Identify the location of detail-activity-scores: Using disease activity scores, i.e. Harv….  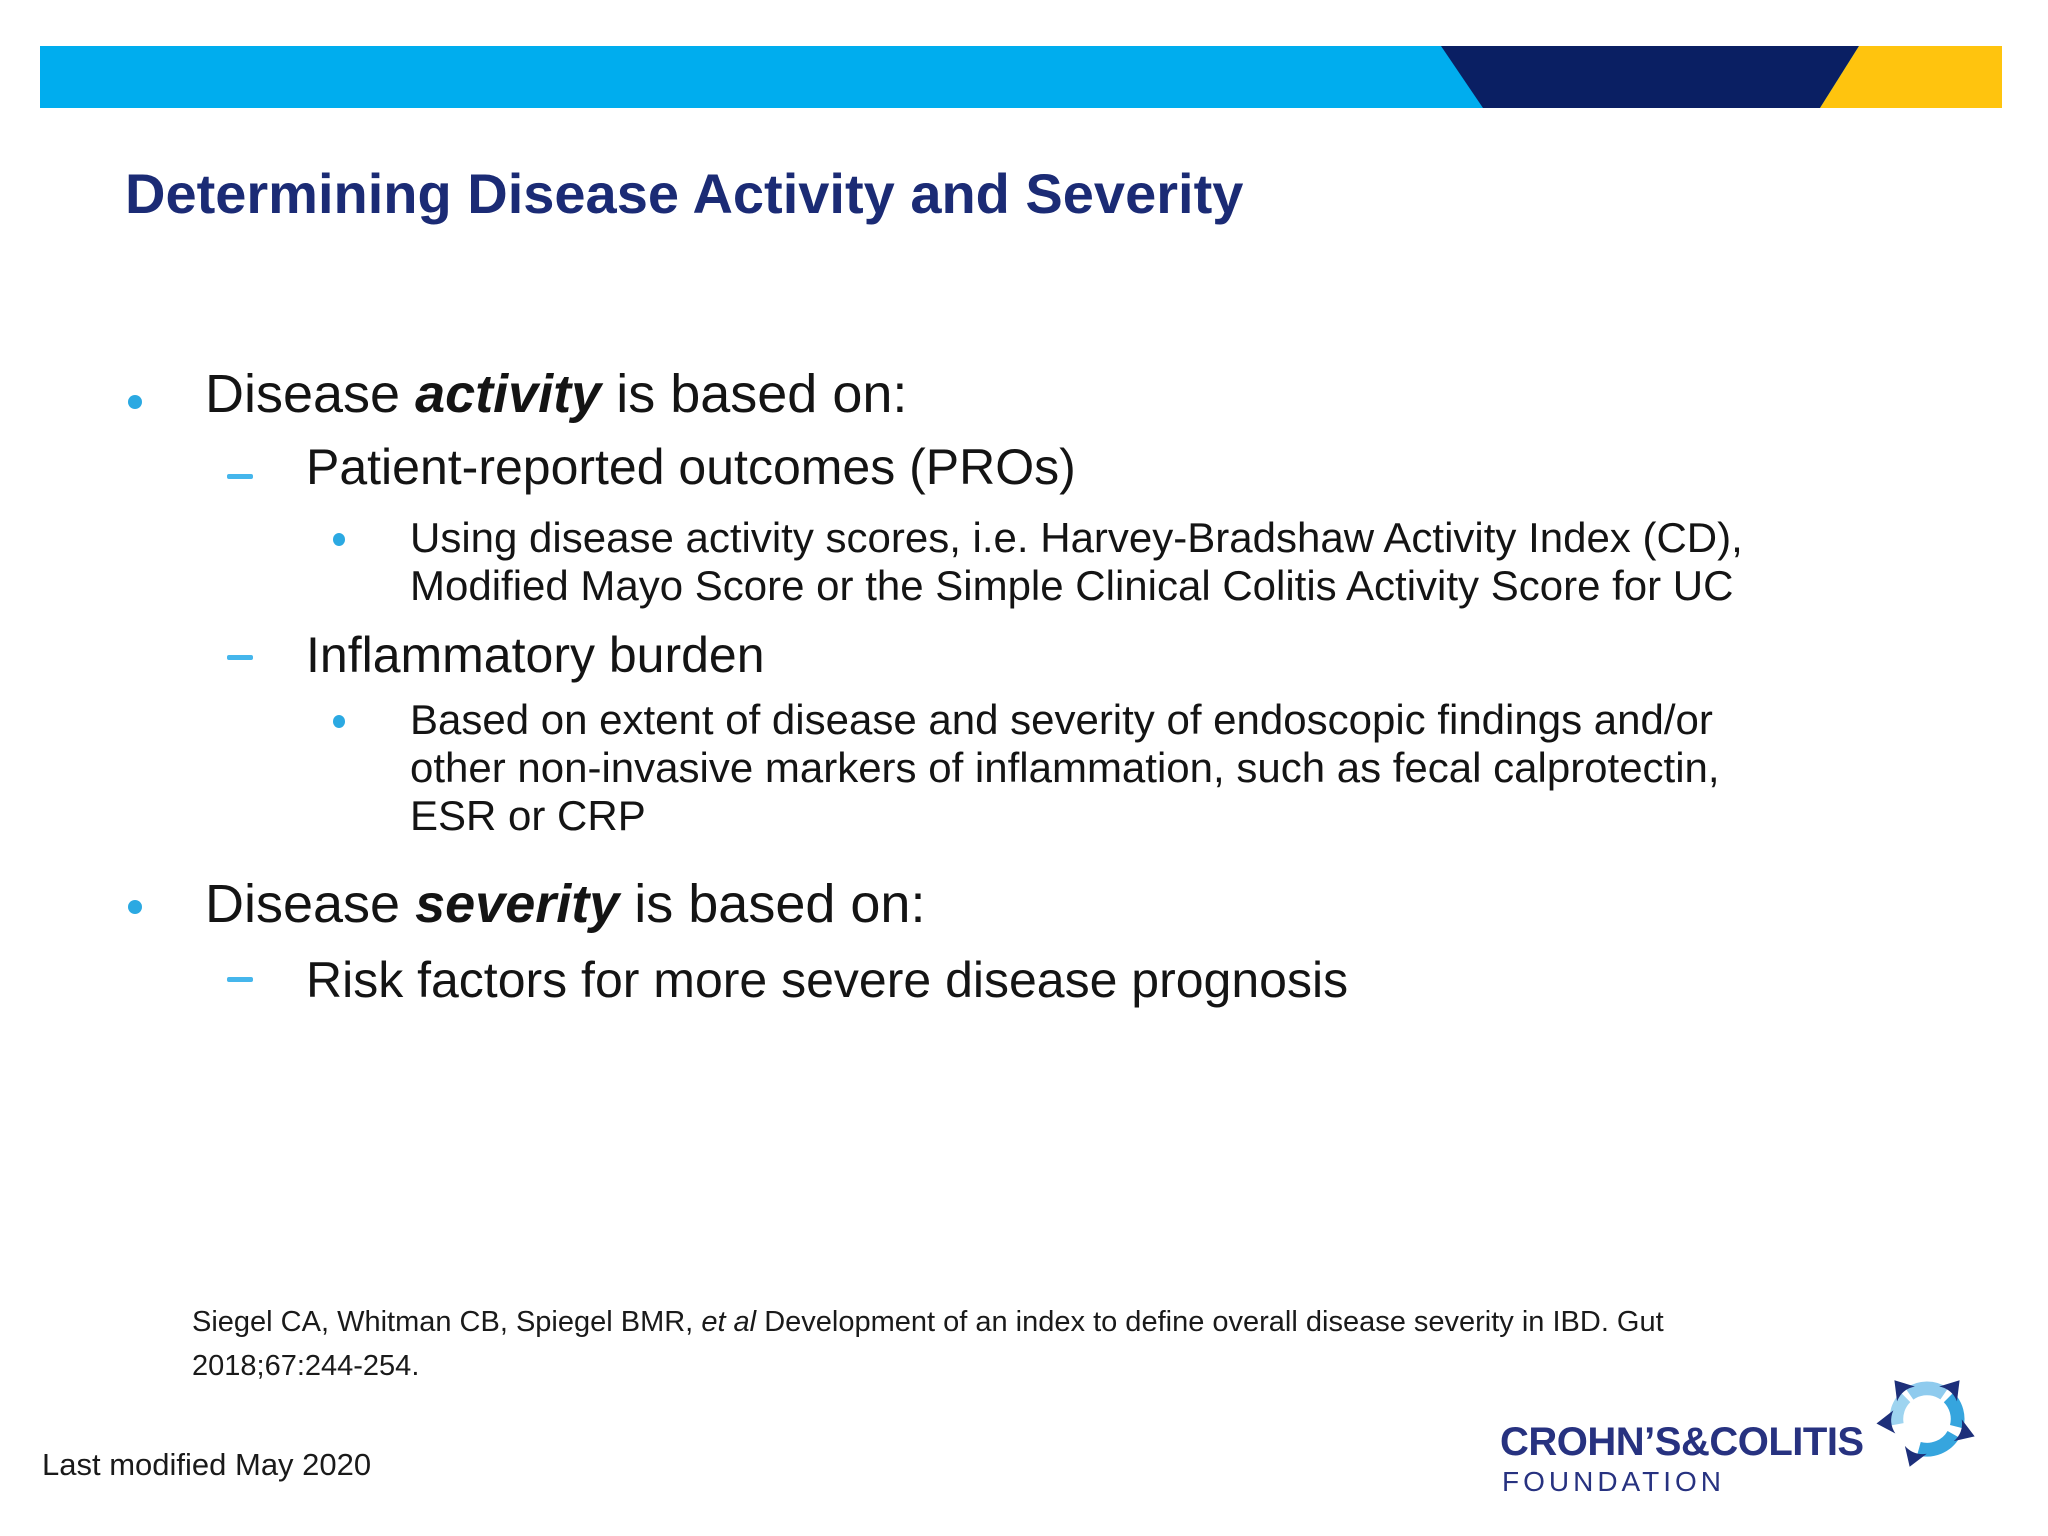
(1076, 561).